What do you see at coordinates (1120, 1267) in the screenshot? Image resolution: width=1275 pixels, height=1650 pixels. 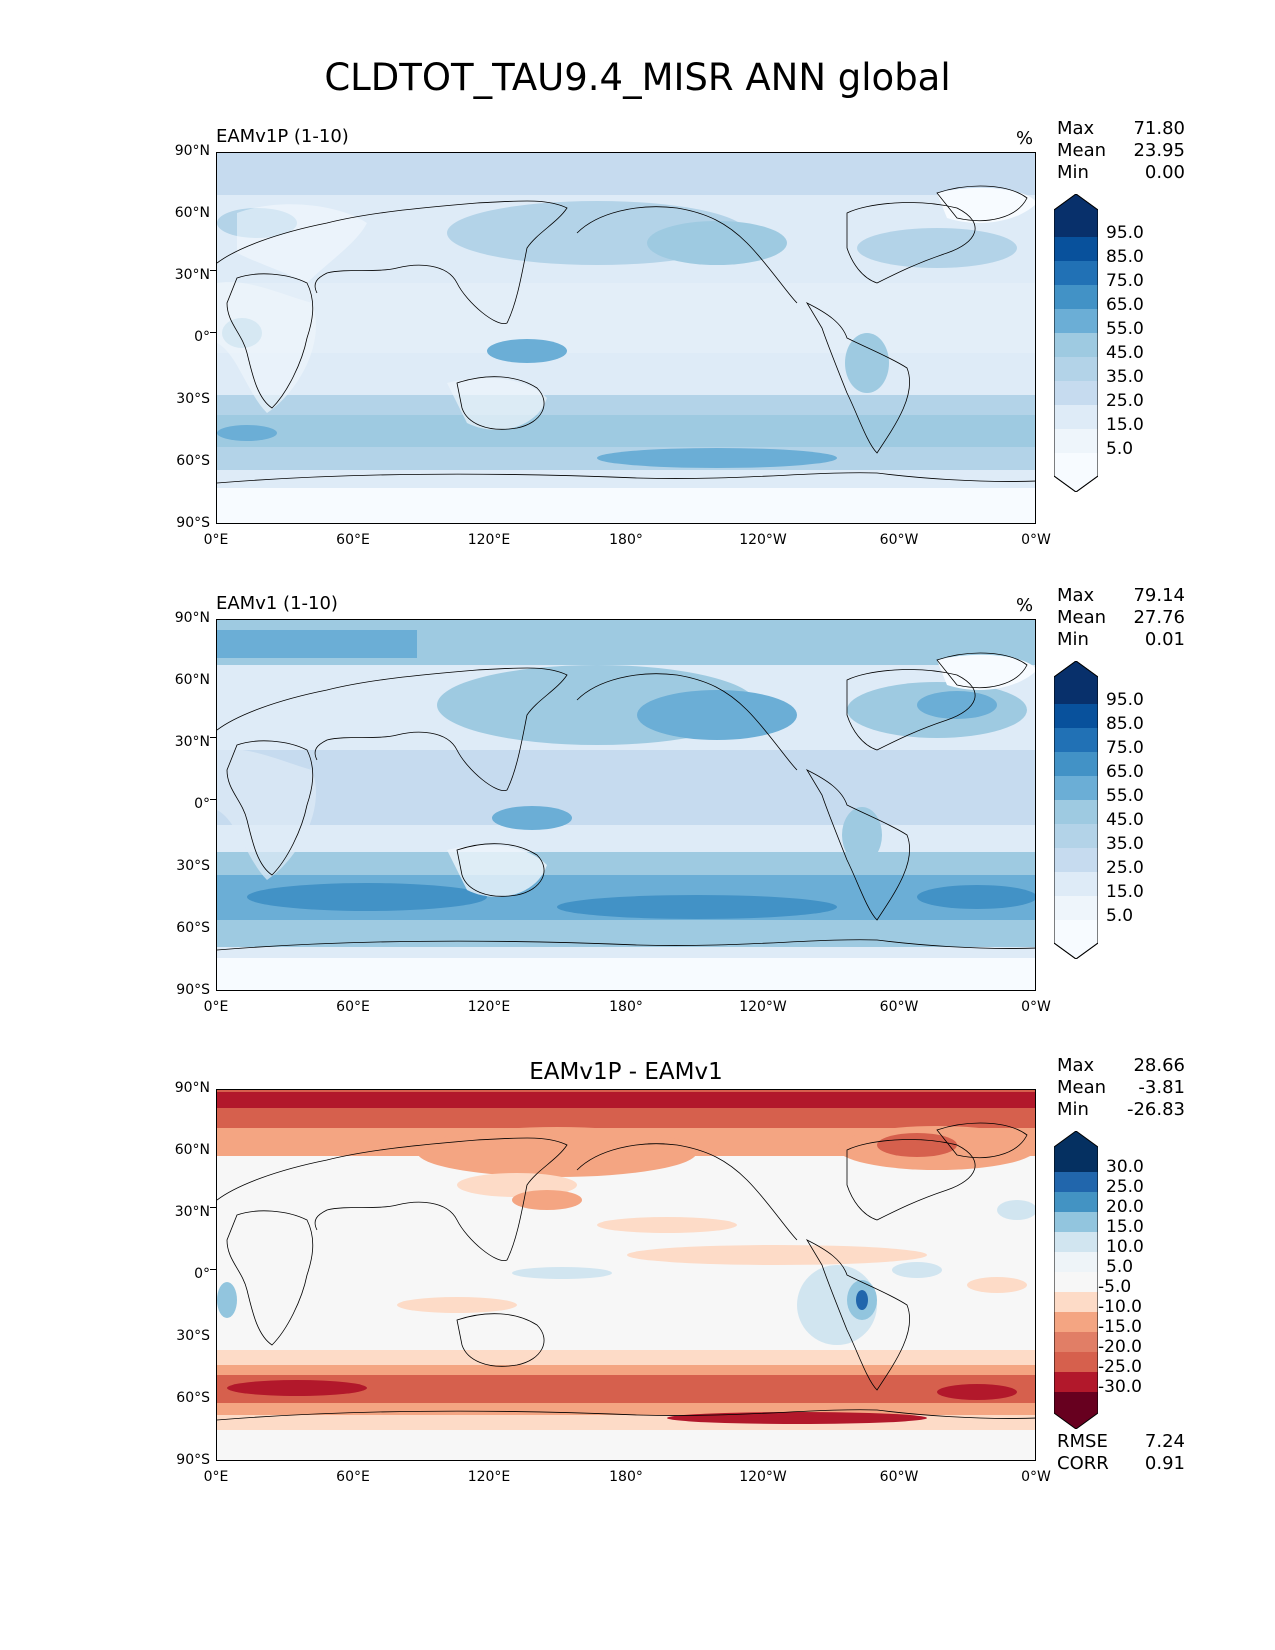 I see `colorbar-label: 5.0` at bounding box center [1120, 1267].